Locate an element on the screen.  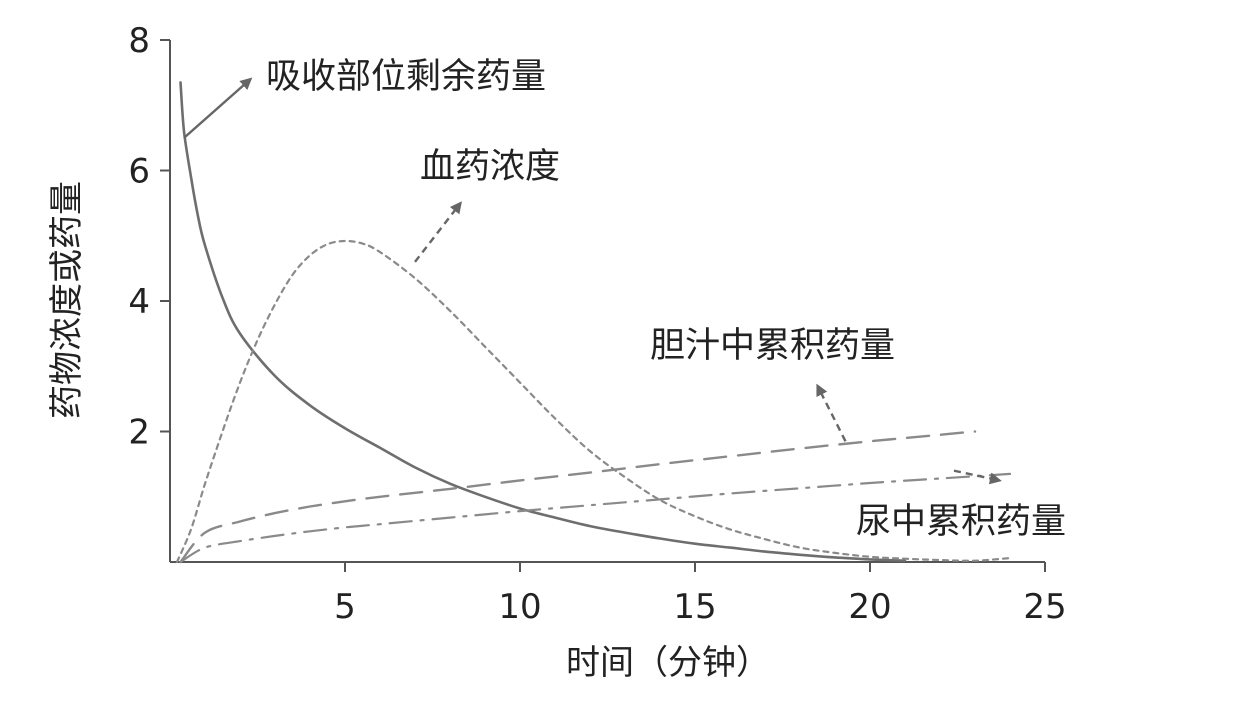
x-axis-title: 时间（分钟） is located at coordinates (668, 663).